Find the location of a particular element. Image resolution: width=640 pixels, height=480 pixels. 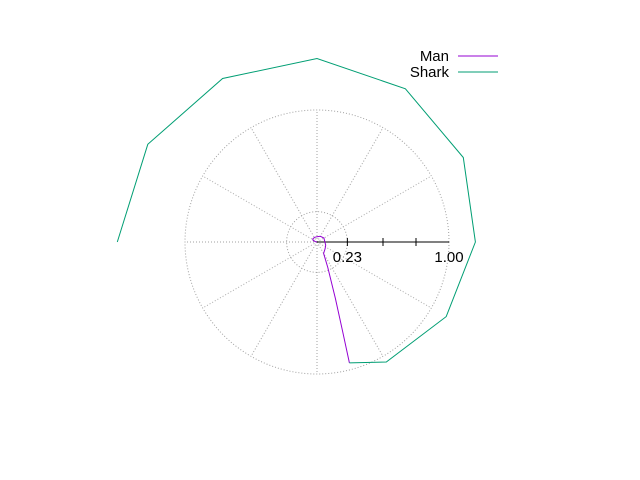

radial-tick-label-1: 1.00 is located at coordinates (448, 257).